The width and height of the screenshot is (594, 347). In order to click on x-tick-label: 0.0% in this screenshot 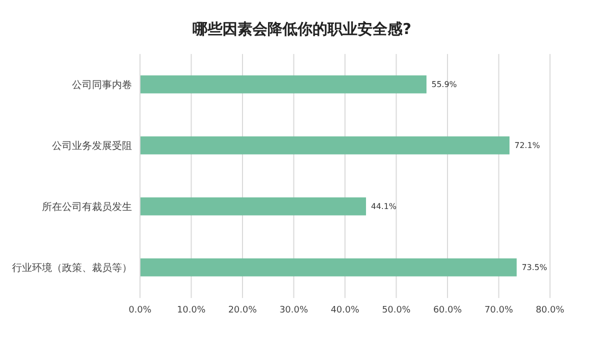, I will do `click(140, 310)`.